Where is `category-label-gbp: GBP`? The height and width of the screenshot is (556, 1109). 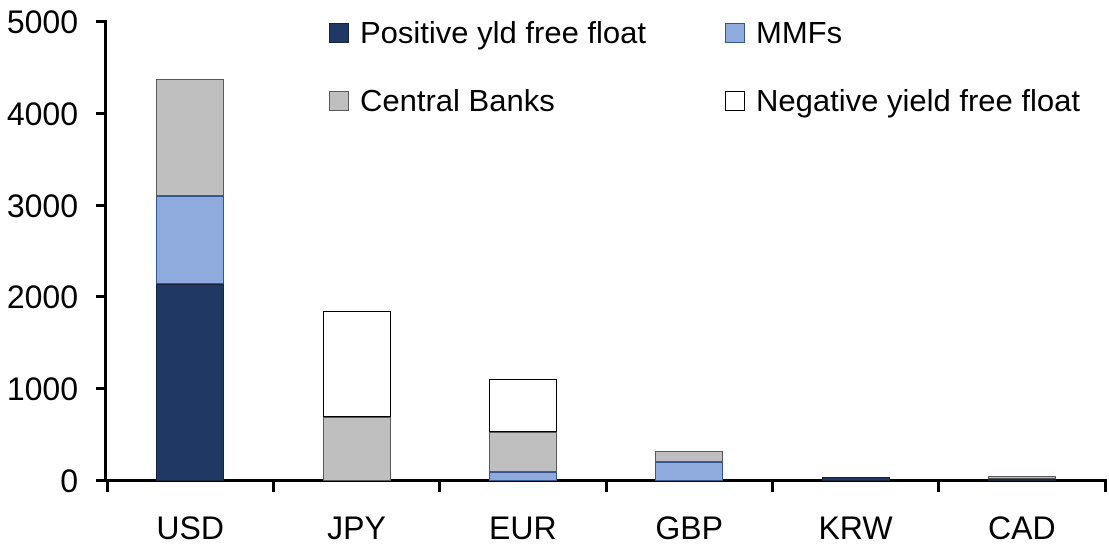 category-label-gbp: GBP is located at coordinates (689, 528).